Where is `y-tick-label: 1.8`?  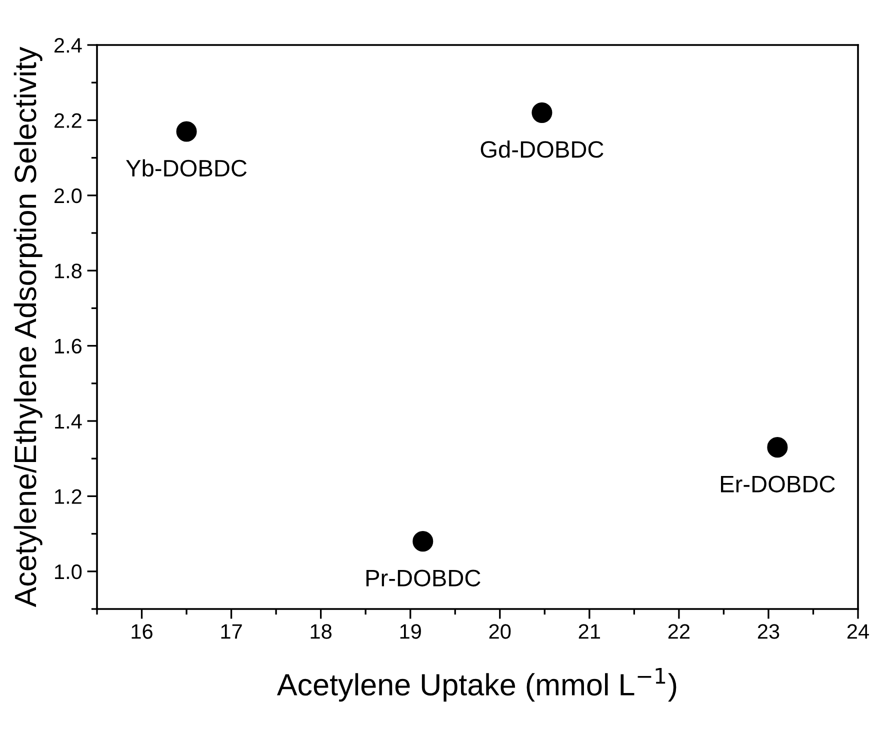
y-tick-label: 1.8 is located at coordinates (68, 271).